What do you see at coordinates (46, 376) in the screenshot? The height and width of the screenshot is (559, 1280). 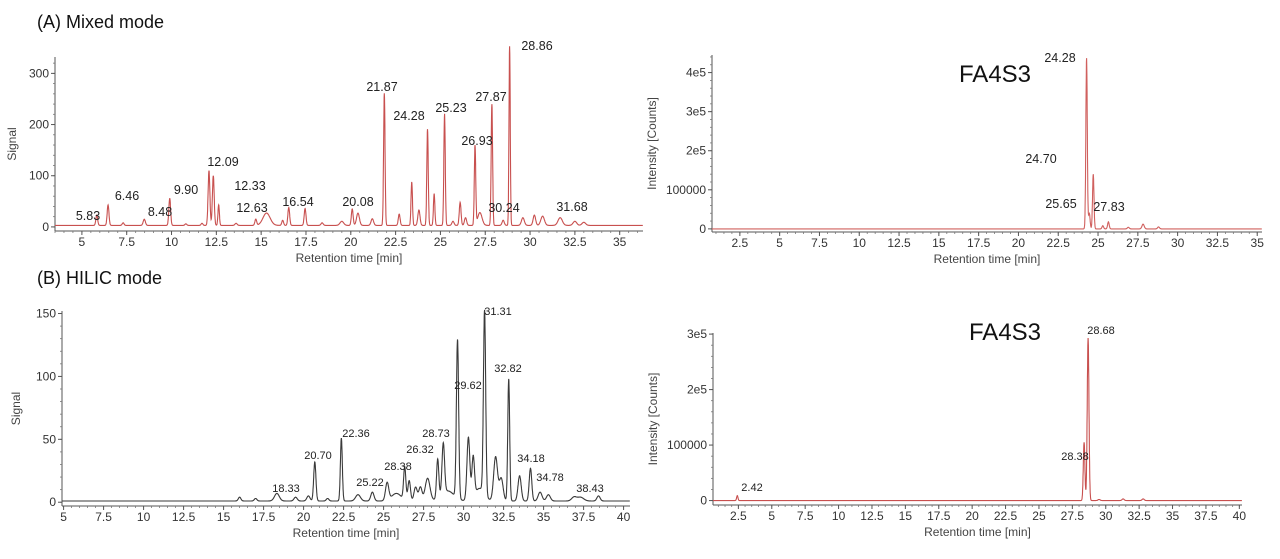 I see `y-tick-label: 100` at bounding box center [46, 376].